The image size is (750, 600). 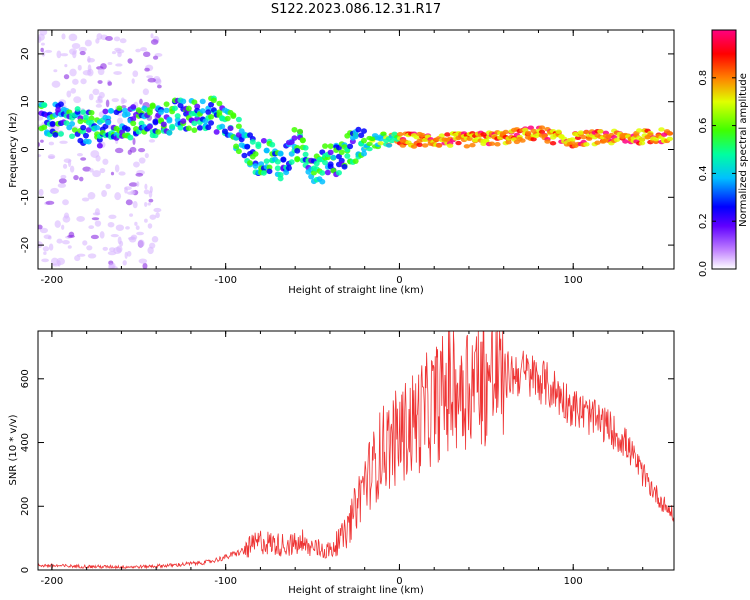 What do you see at coordinates (356, 9) in the screenshot?
I see `figure-title: S122.2023.086.12.31.R17` at bounding box center [356, 9].